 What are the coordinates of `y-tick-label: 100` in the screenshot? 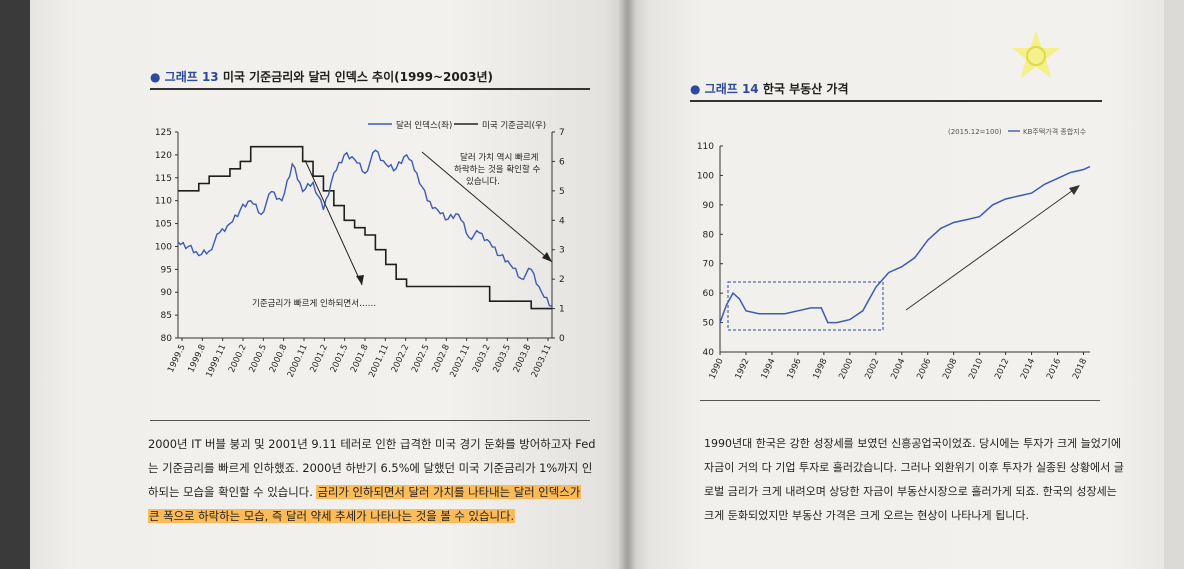 It's located at (705, 176).